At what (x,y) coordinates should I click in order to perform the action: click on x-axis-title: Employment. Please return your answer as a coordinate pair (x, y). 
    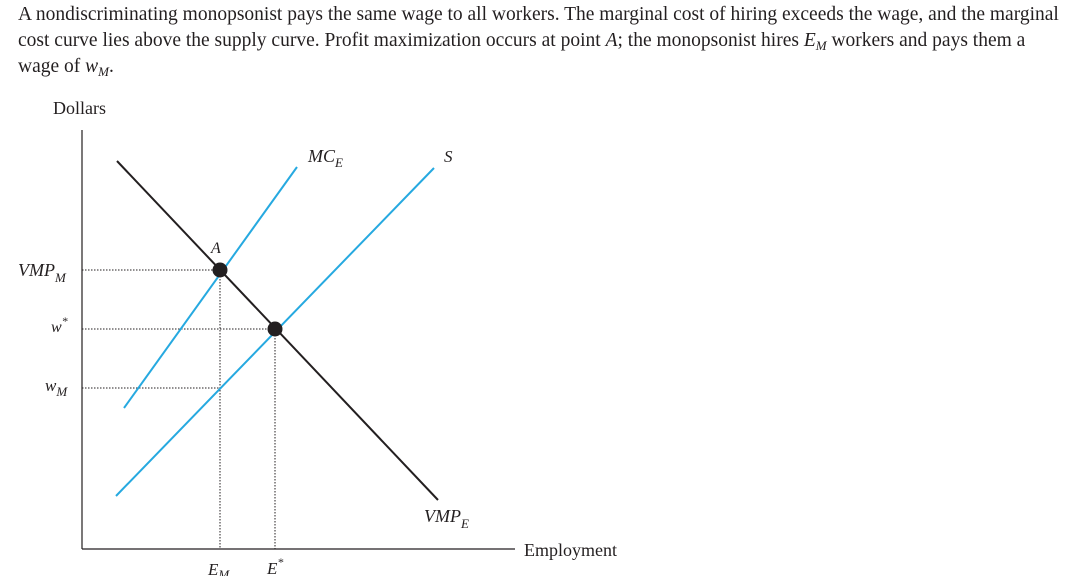
    Looking at the image, I should click on (570, 550).